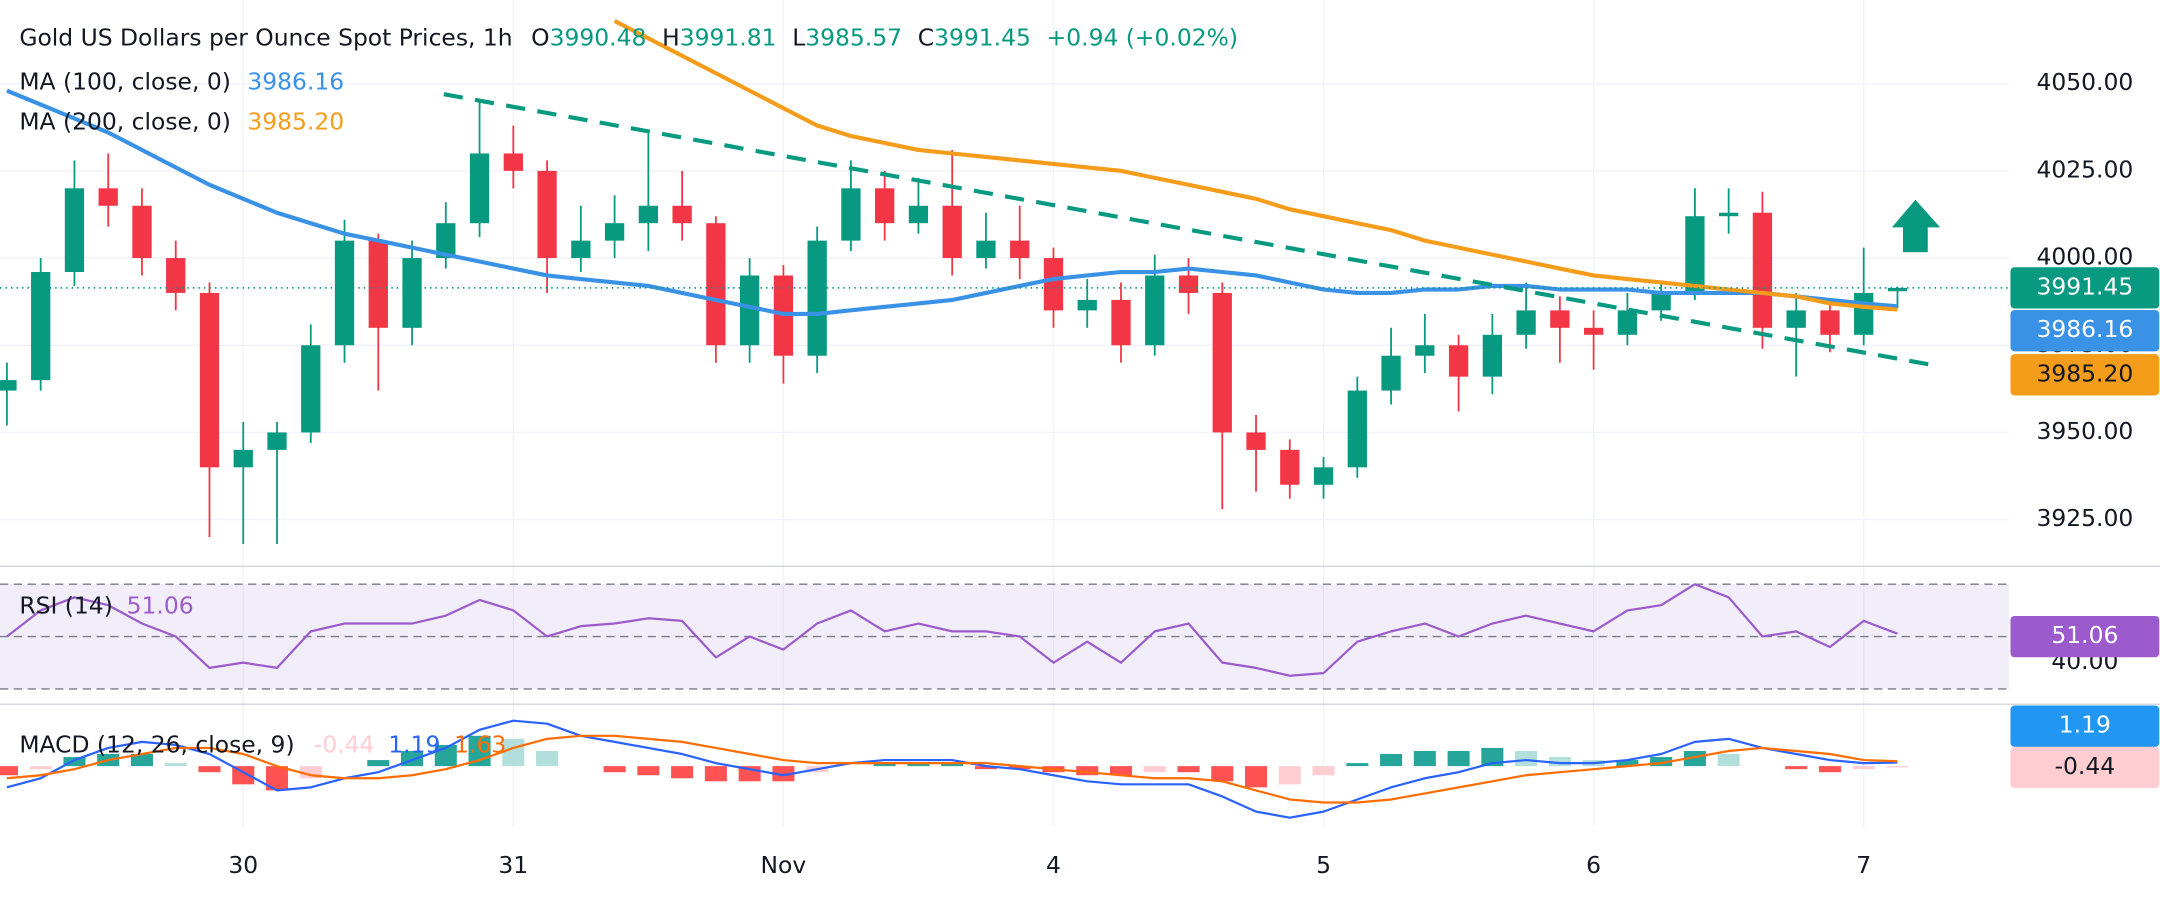 The width and height of the screenshot is (2160, 902). I want to click on axis-tag-label: -0.44, so click(2085, 766).